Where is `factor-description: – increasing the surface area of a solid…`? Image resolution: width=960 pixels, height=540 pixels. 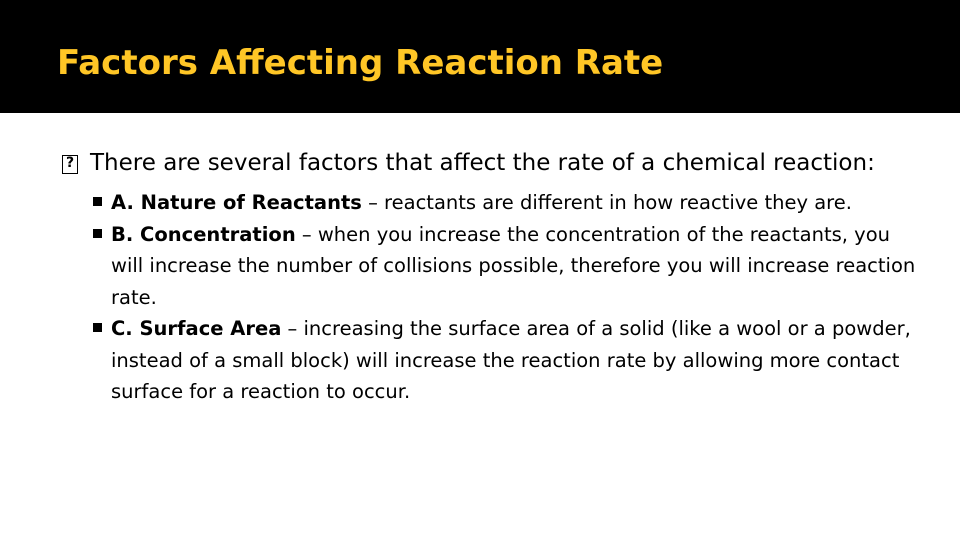
factor-description: – increasing the surface area of a solid… is located at coordinates (511, 360).